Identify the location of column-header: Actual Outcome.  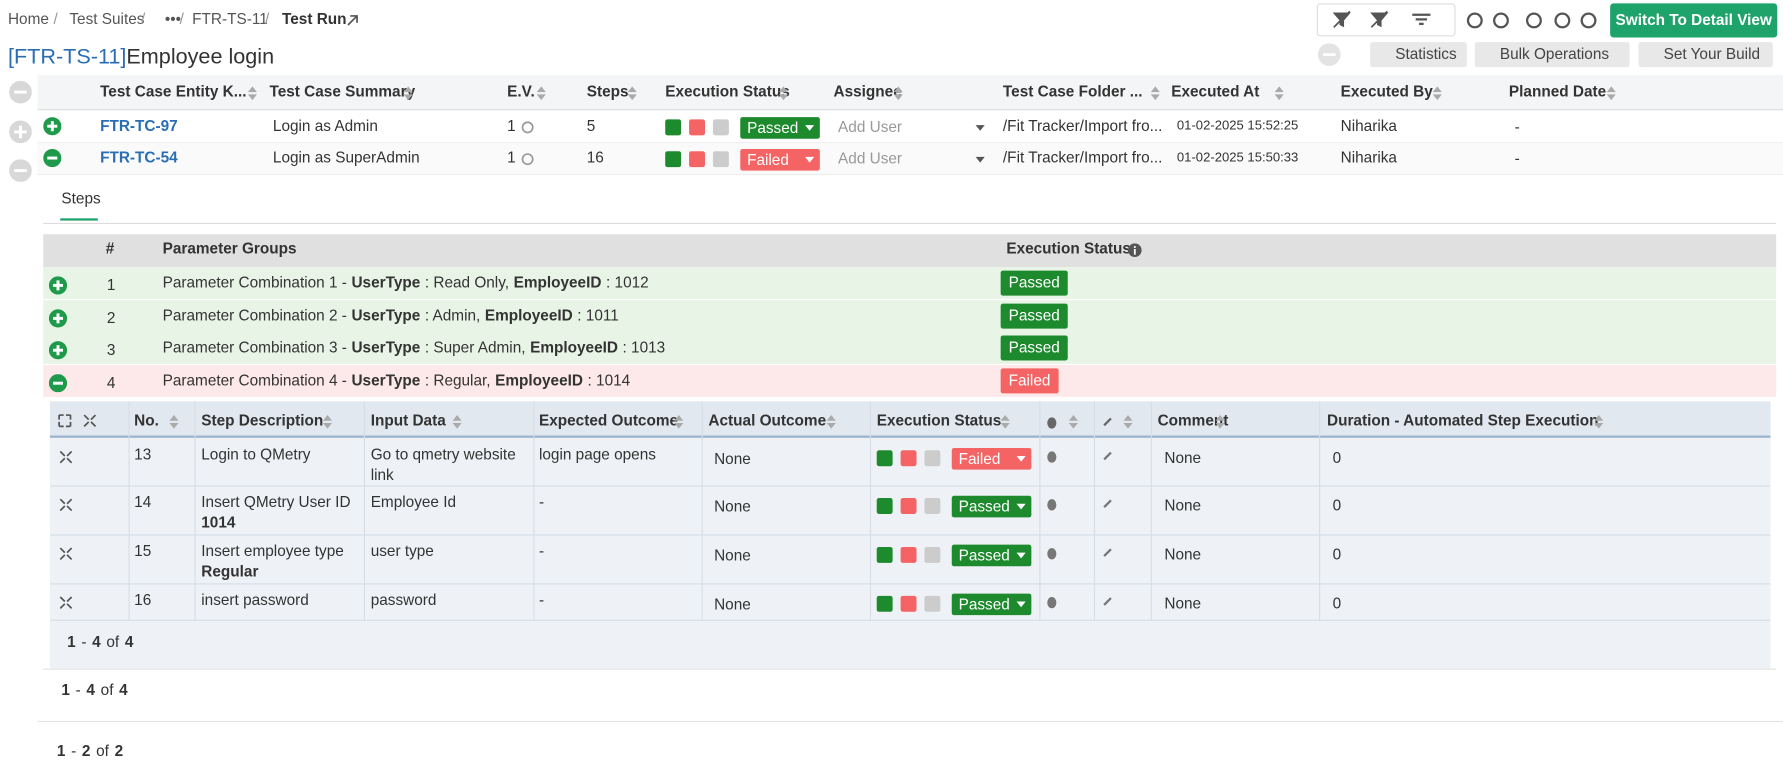
(767, 420).